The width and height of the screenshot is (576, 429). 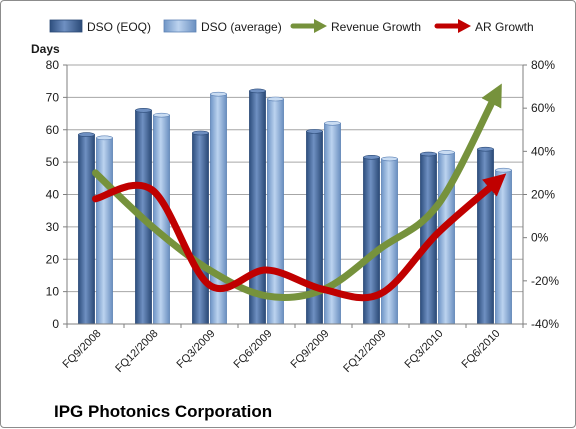 I want to click on y2-tick-label: 20%, so click(x=543, y=195).